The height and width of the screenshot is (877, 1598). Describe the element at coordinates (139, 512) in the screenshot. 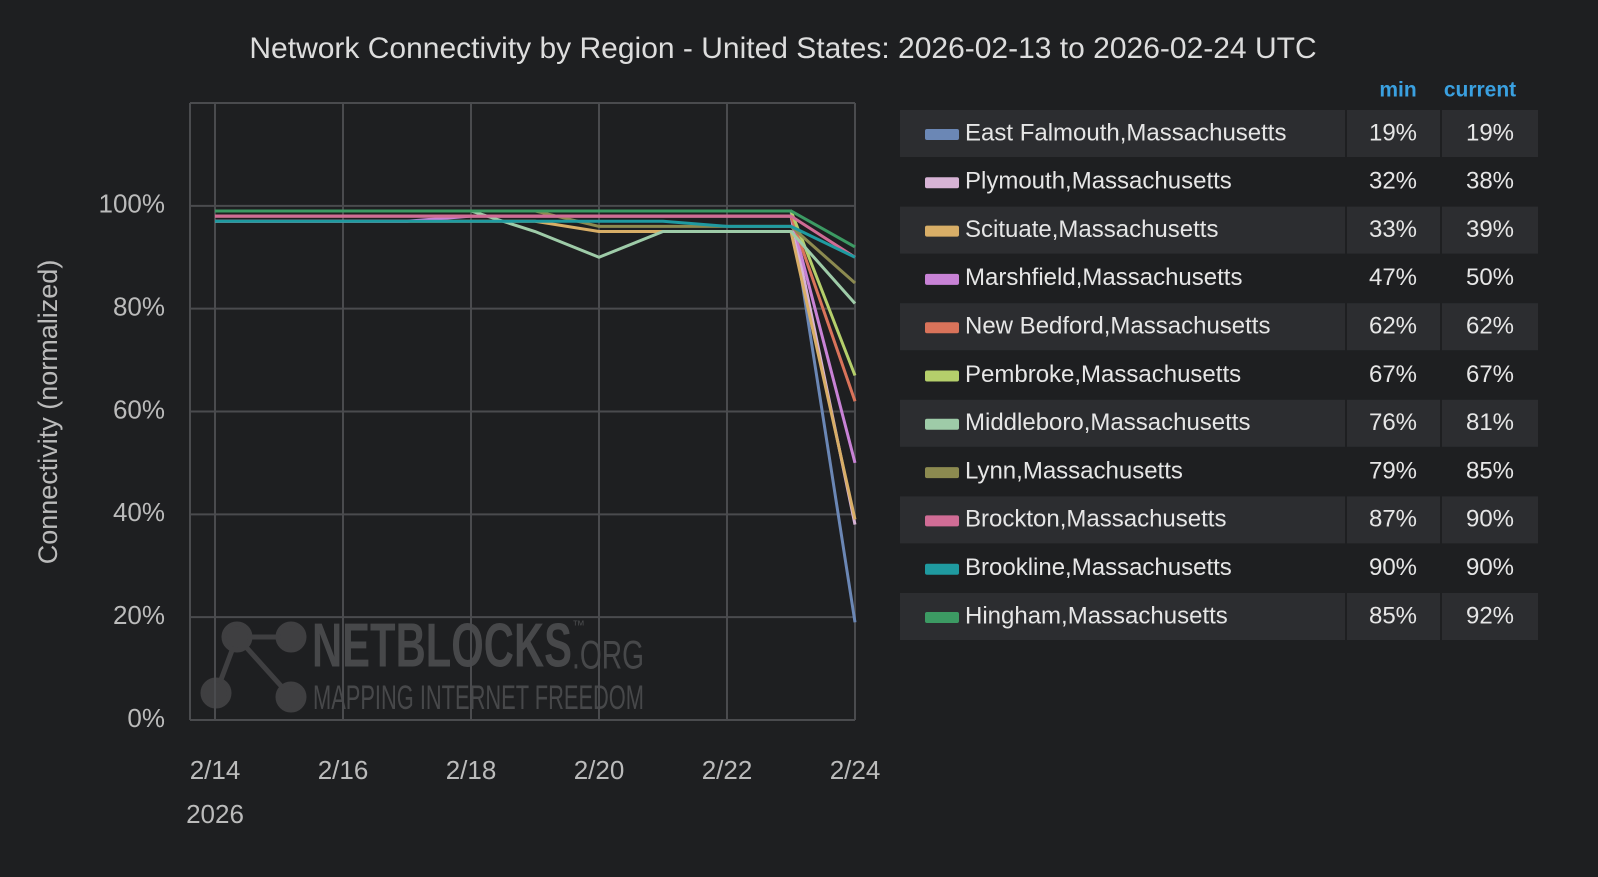

I see `y-tick-label: 40%` at that location.